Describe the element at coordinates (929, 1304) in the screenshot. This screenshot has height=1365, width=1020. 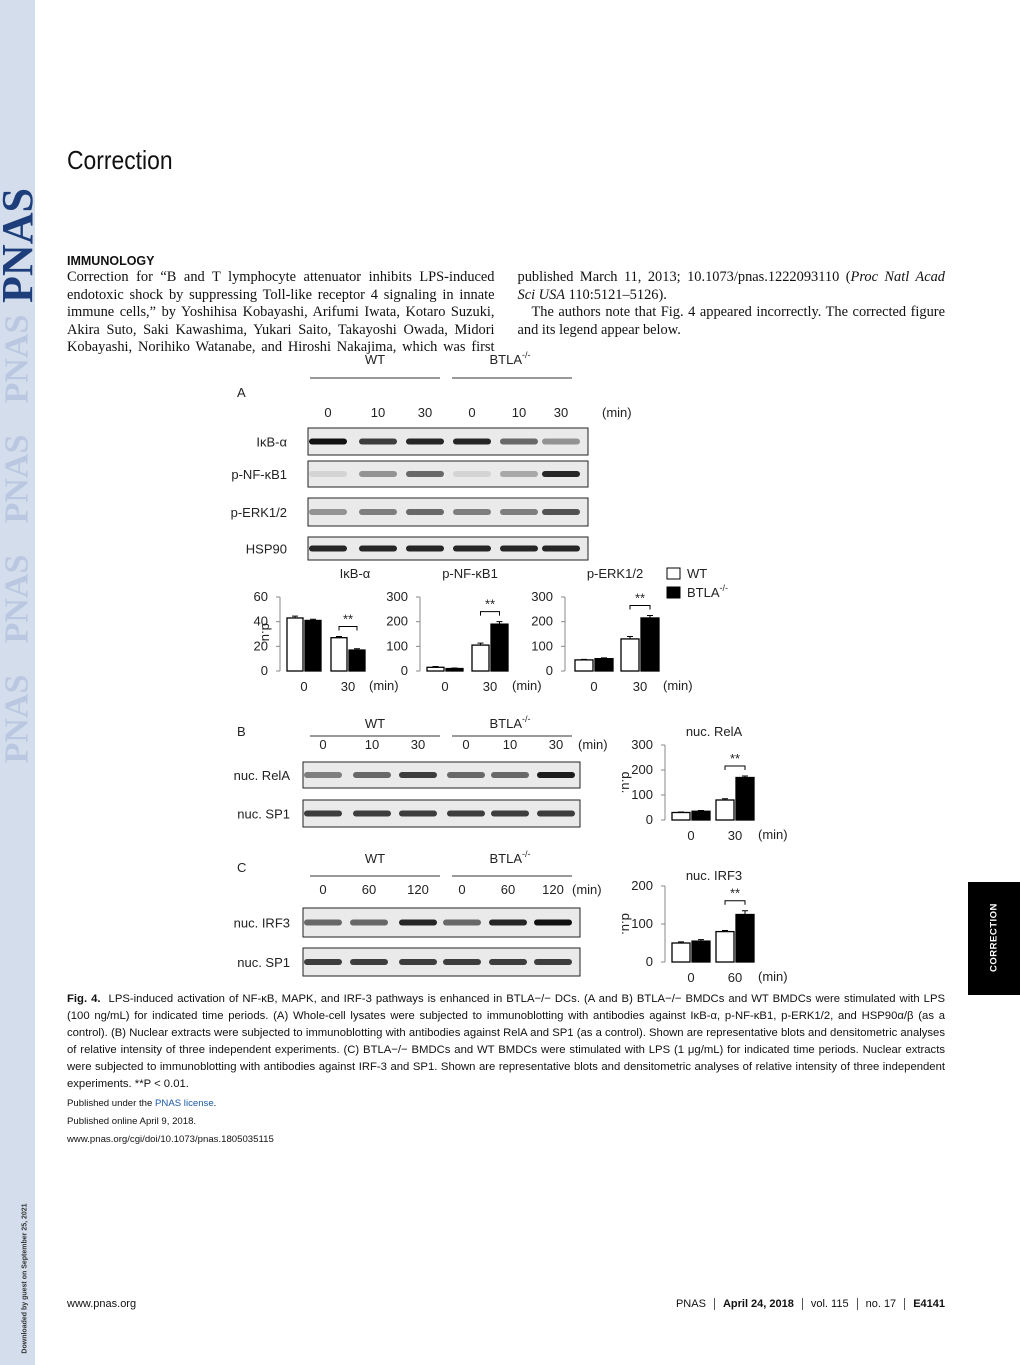
I see `page-number: E4141` at that location.